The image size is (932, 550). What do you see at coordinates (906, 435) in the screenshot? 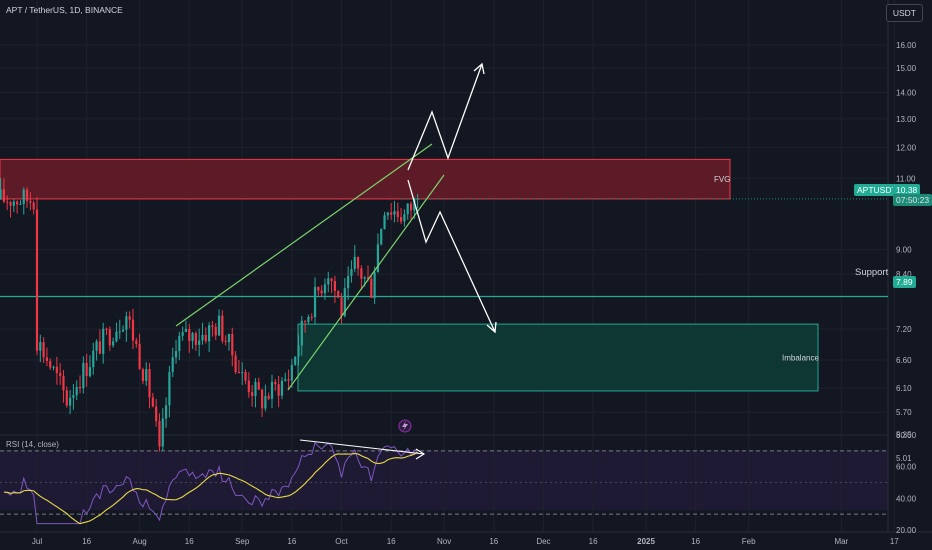
I see `rsi-tick-label: 80.00` at bounding box center [906, 435].